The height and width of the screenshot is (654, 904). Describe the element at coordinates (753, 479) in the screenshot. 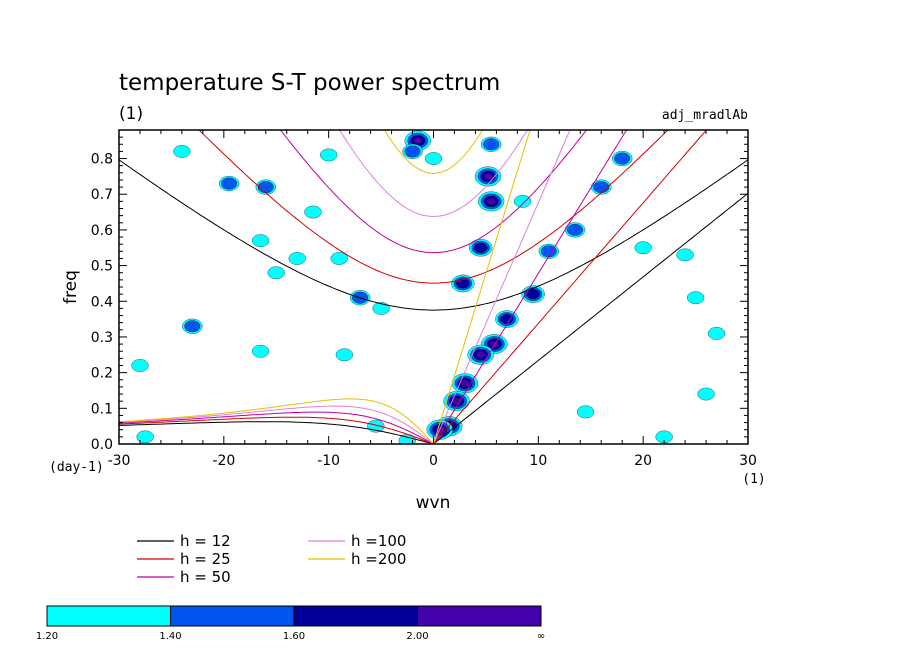

I see `x-axis-unit: (1)` at that location.